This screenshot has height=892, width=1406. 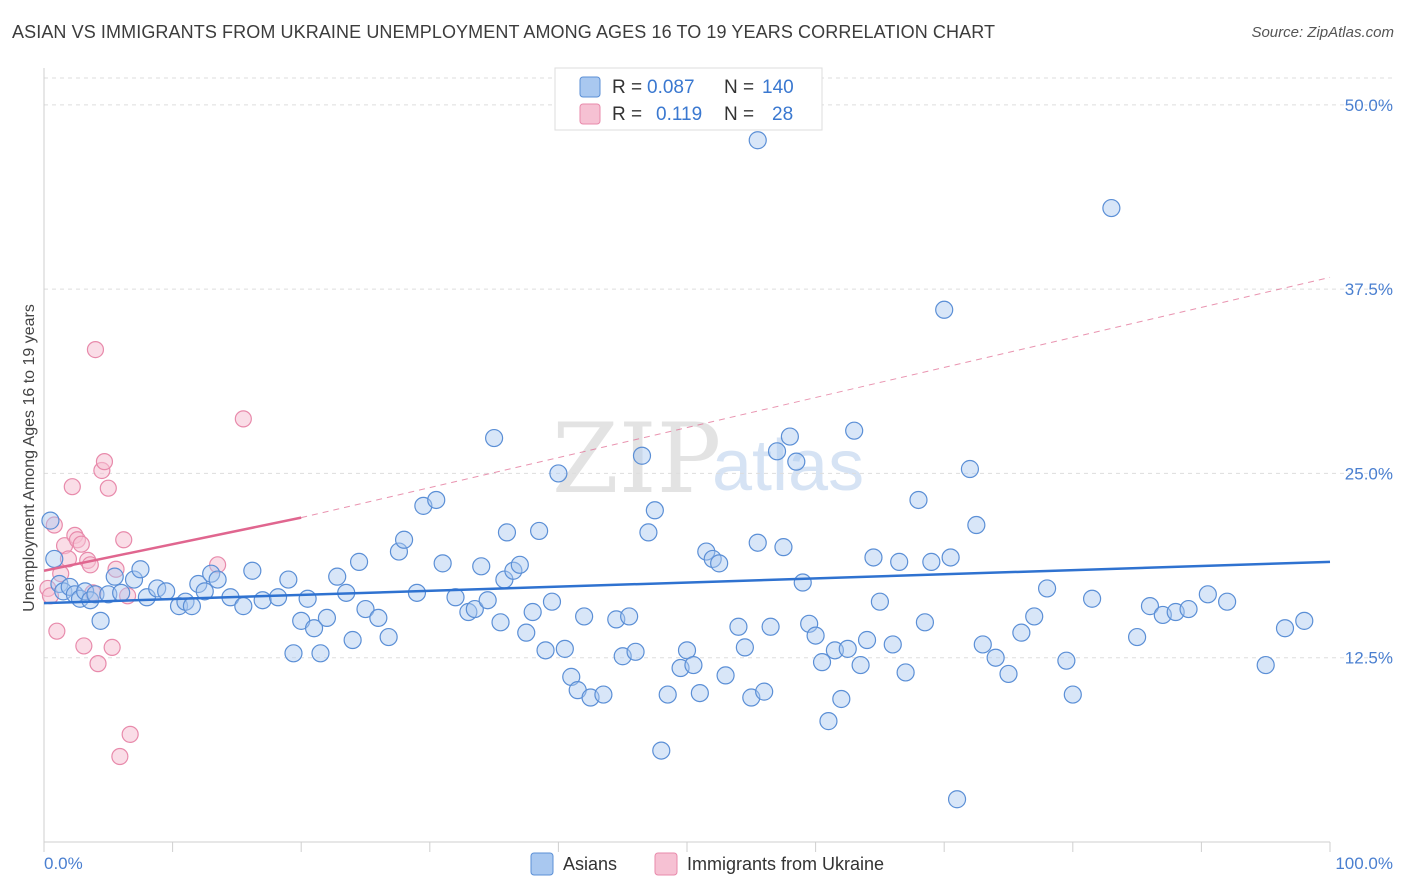 What do you see at coordinates (687, 847) in the screenshot?
I see `x-ticks` at bounding box center [687, 847].